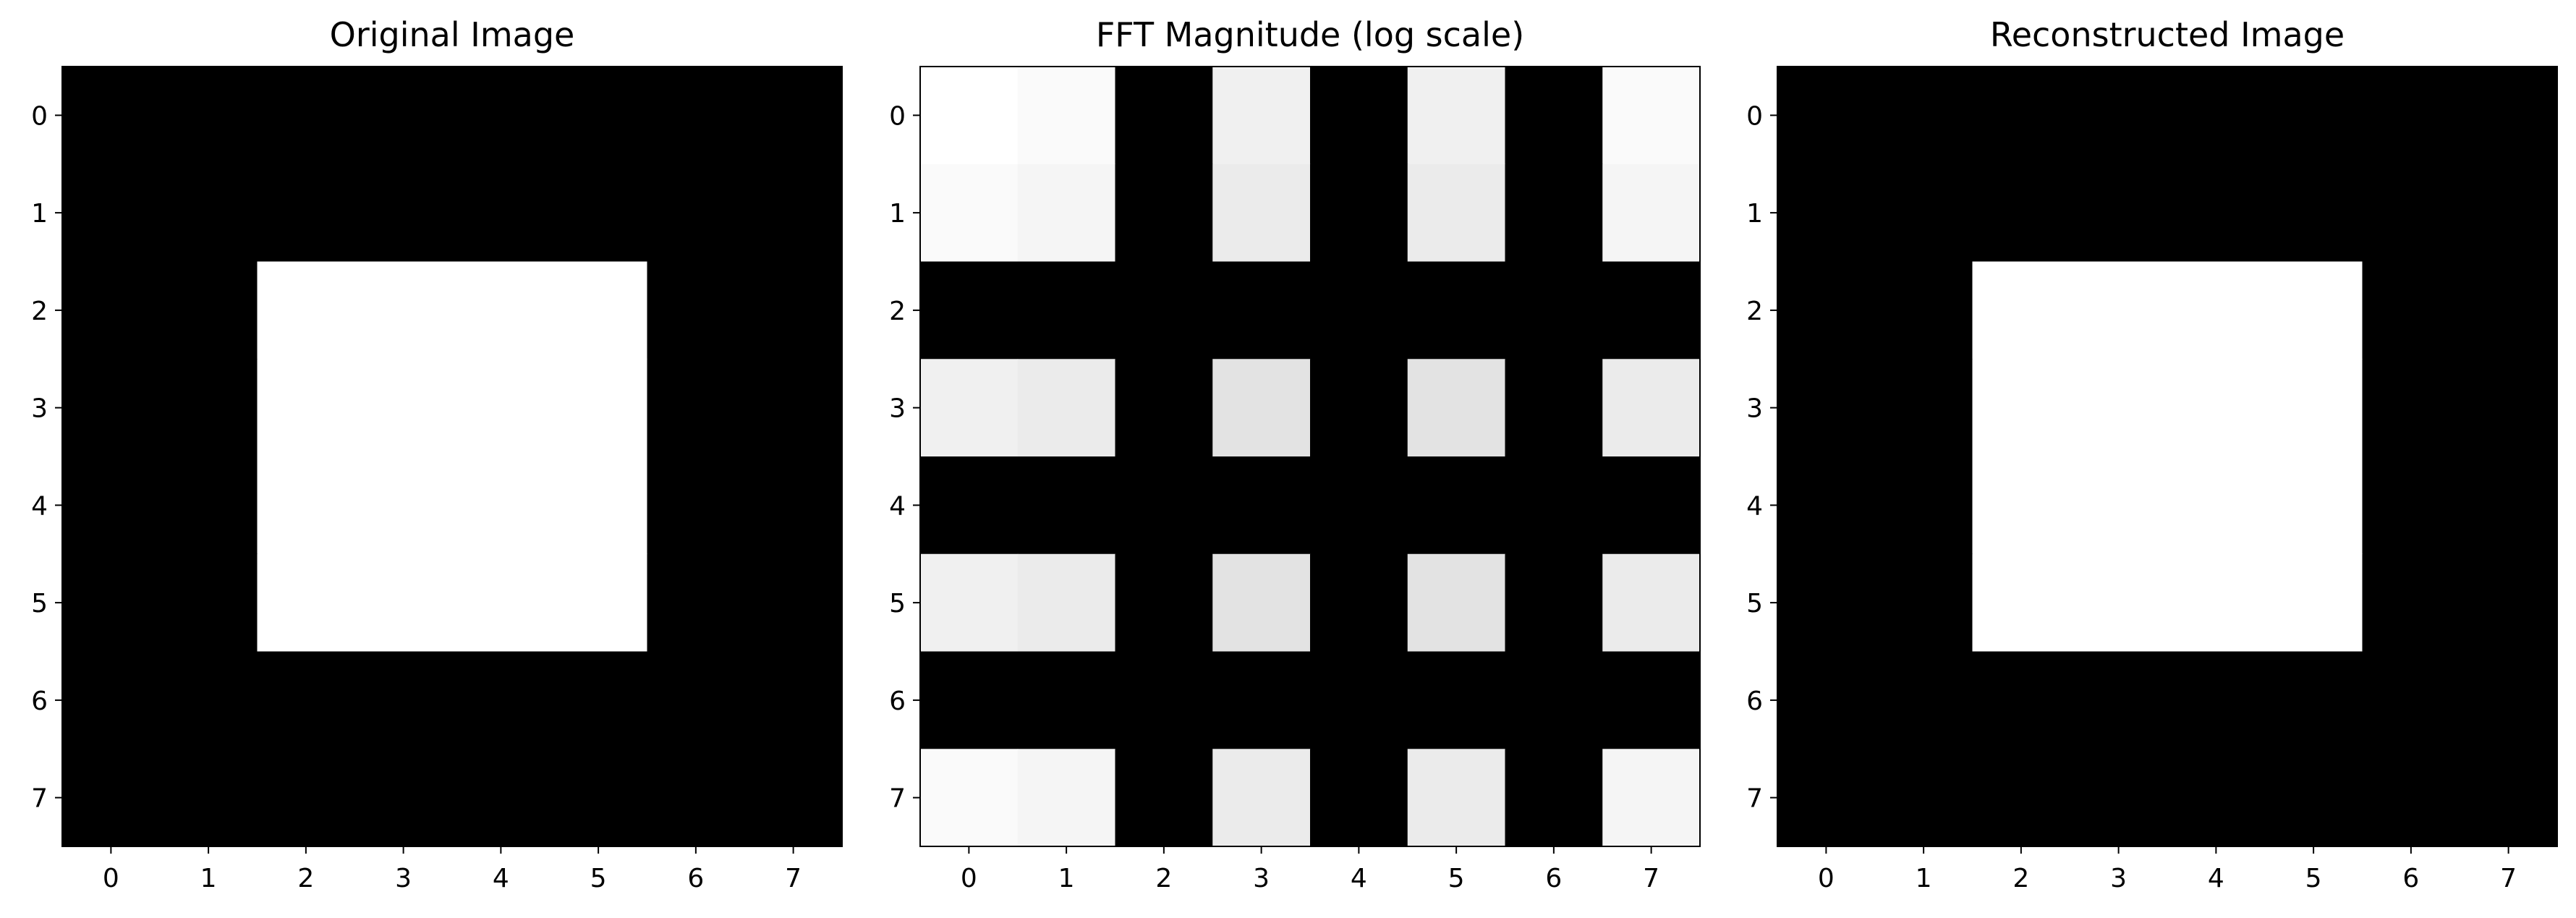 The height and width of the screenshot is (918, 2576). What do you see at coordinates (1261, 878) in the screenshot?
I see `x-tick-label: 3` at bounding box center [1261, 878].